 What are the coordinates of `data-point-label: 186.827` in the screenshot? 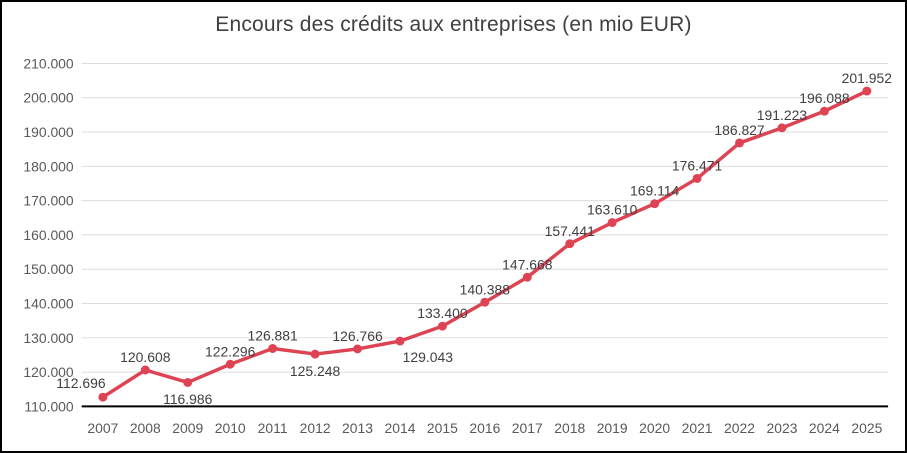 It's located at (739, 130).